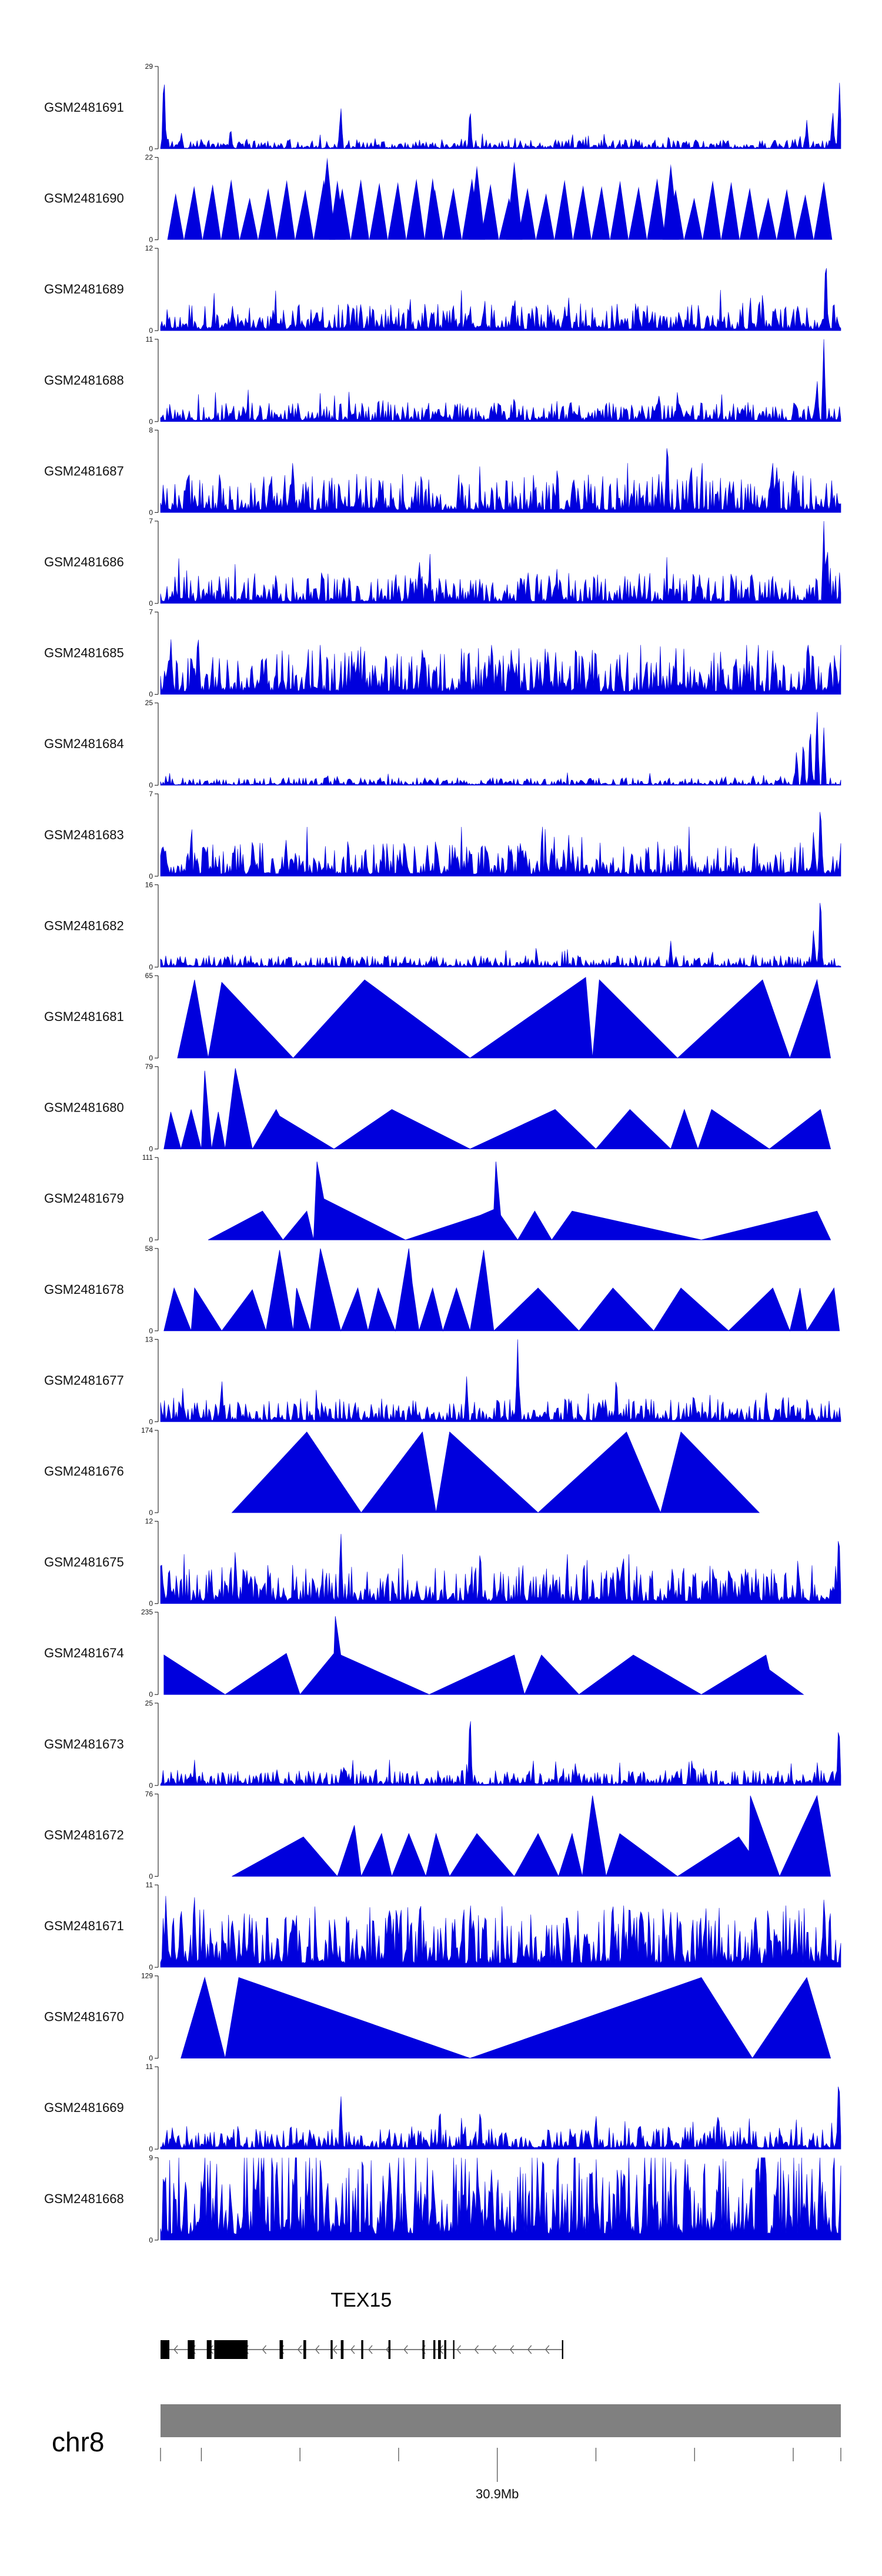 The image size is (882, 2576). What do you see at coordinates (84, 1016) in the screenshot?
I see `track-label: GSM2481681` at bounding box center [84, 1016].